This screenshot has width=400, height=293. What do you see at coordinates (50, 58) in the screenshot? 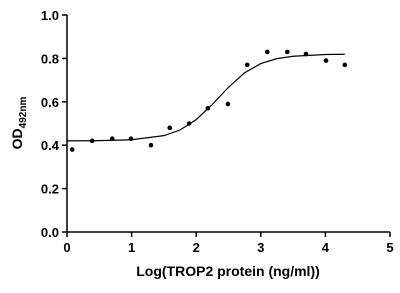
I see `y-tick-label: 0.8` at bounding box center [50, 58].